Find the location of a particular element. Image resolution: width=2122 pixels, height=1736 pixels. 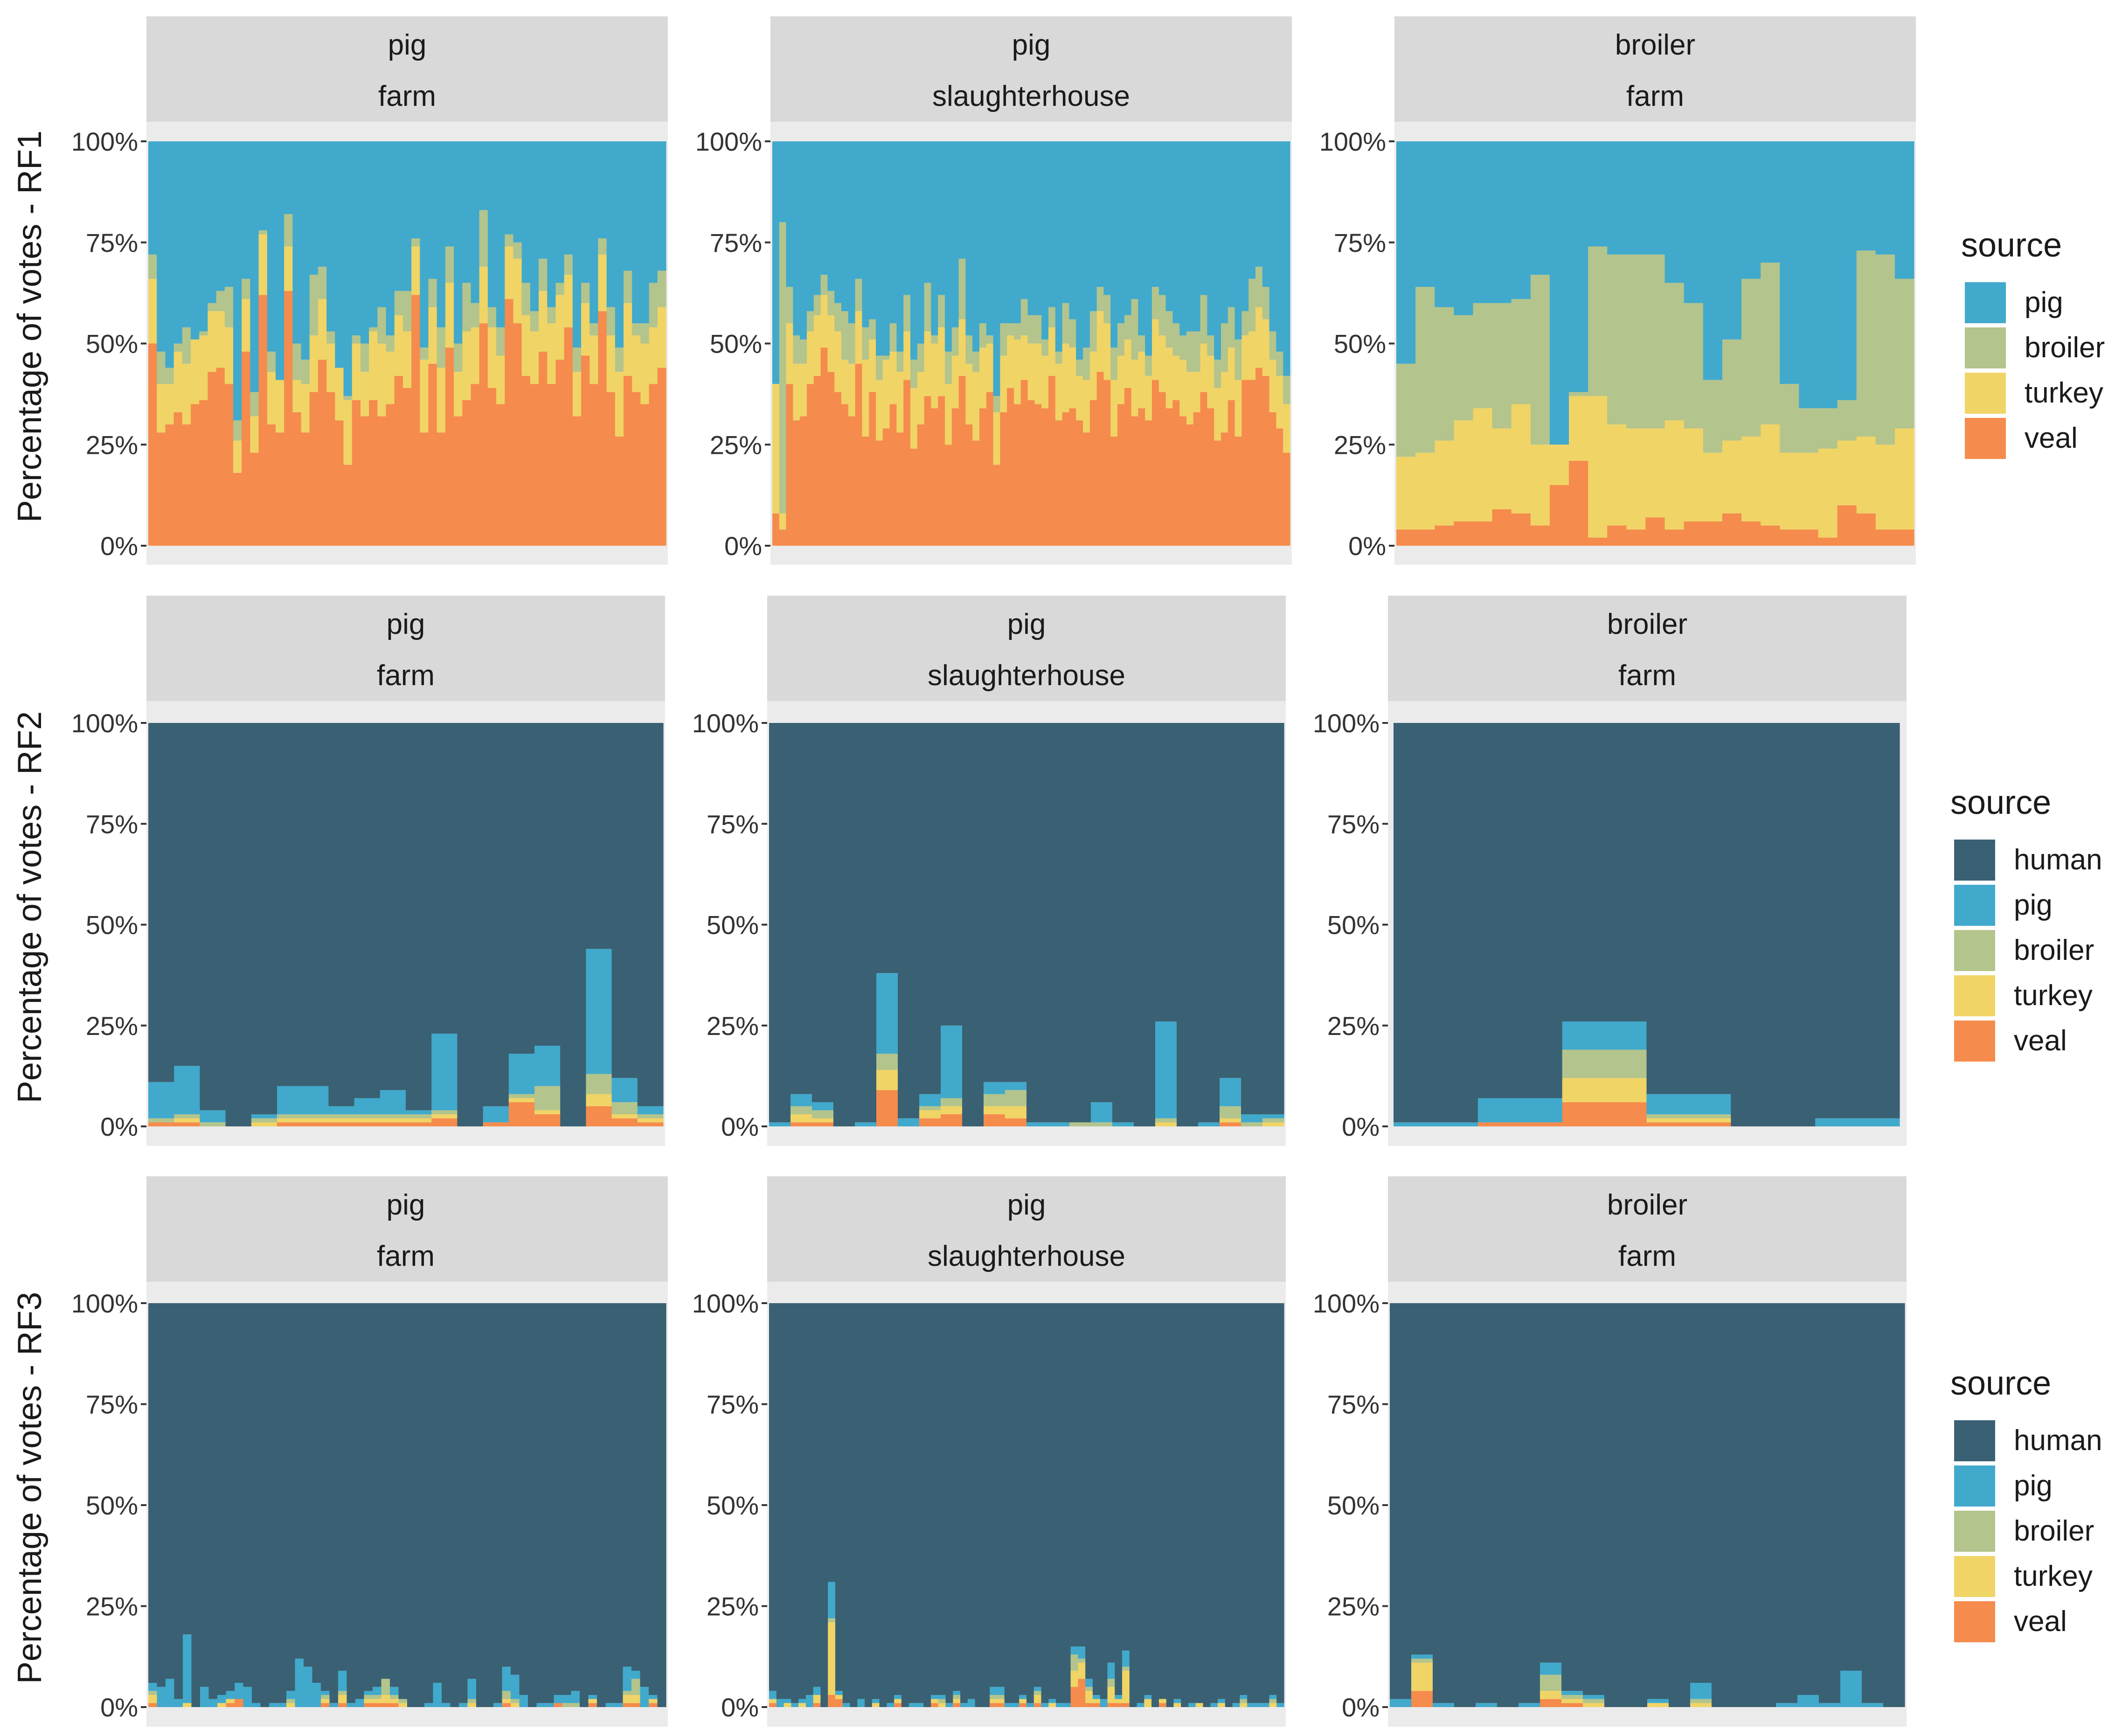

legend-swatch-veal is located at coordinates (1974, 1621).